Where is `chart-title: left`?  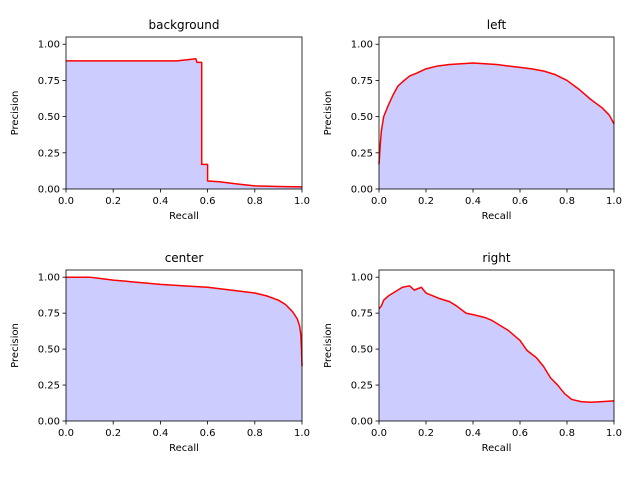
chart-title: left is located at coordinates (497, 25).